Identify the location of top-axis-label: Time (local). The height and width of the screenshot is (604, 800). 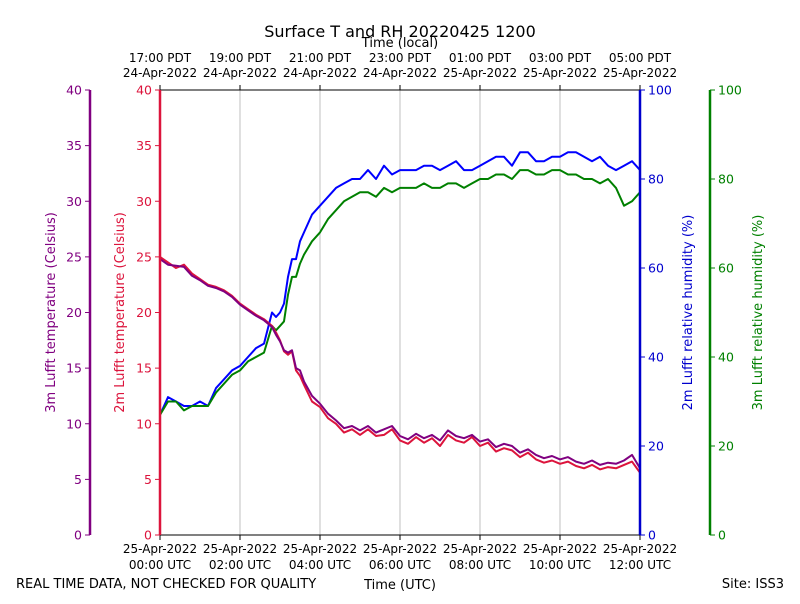
(399, 43).